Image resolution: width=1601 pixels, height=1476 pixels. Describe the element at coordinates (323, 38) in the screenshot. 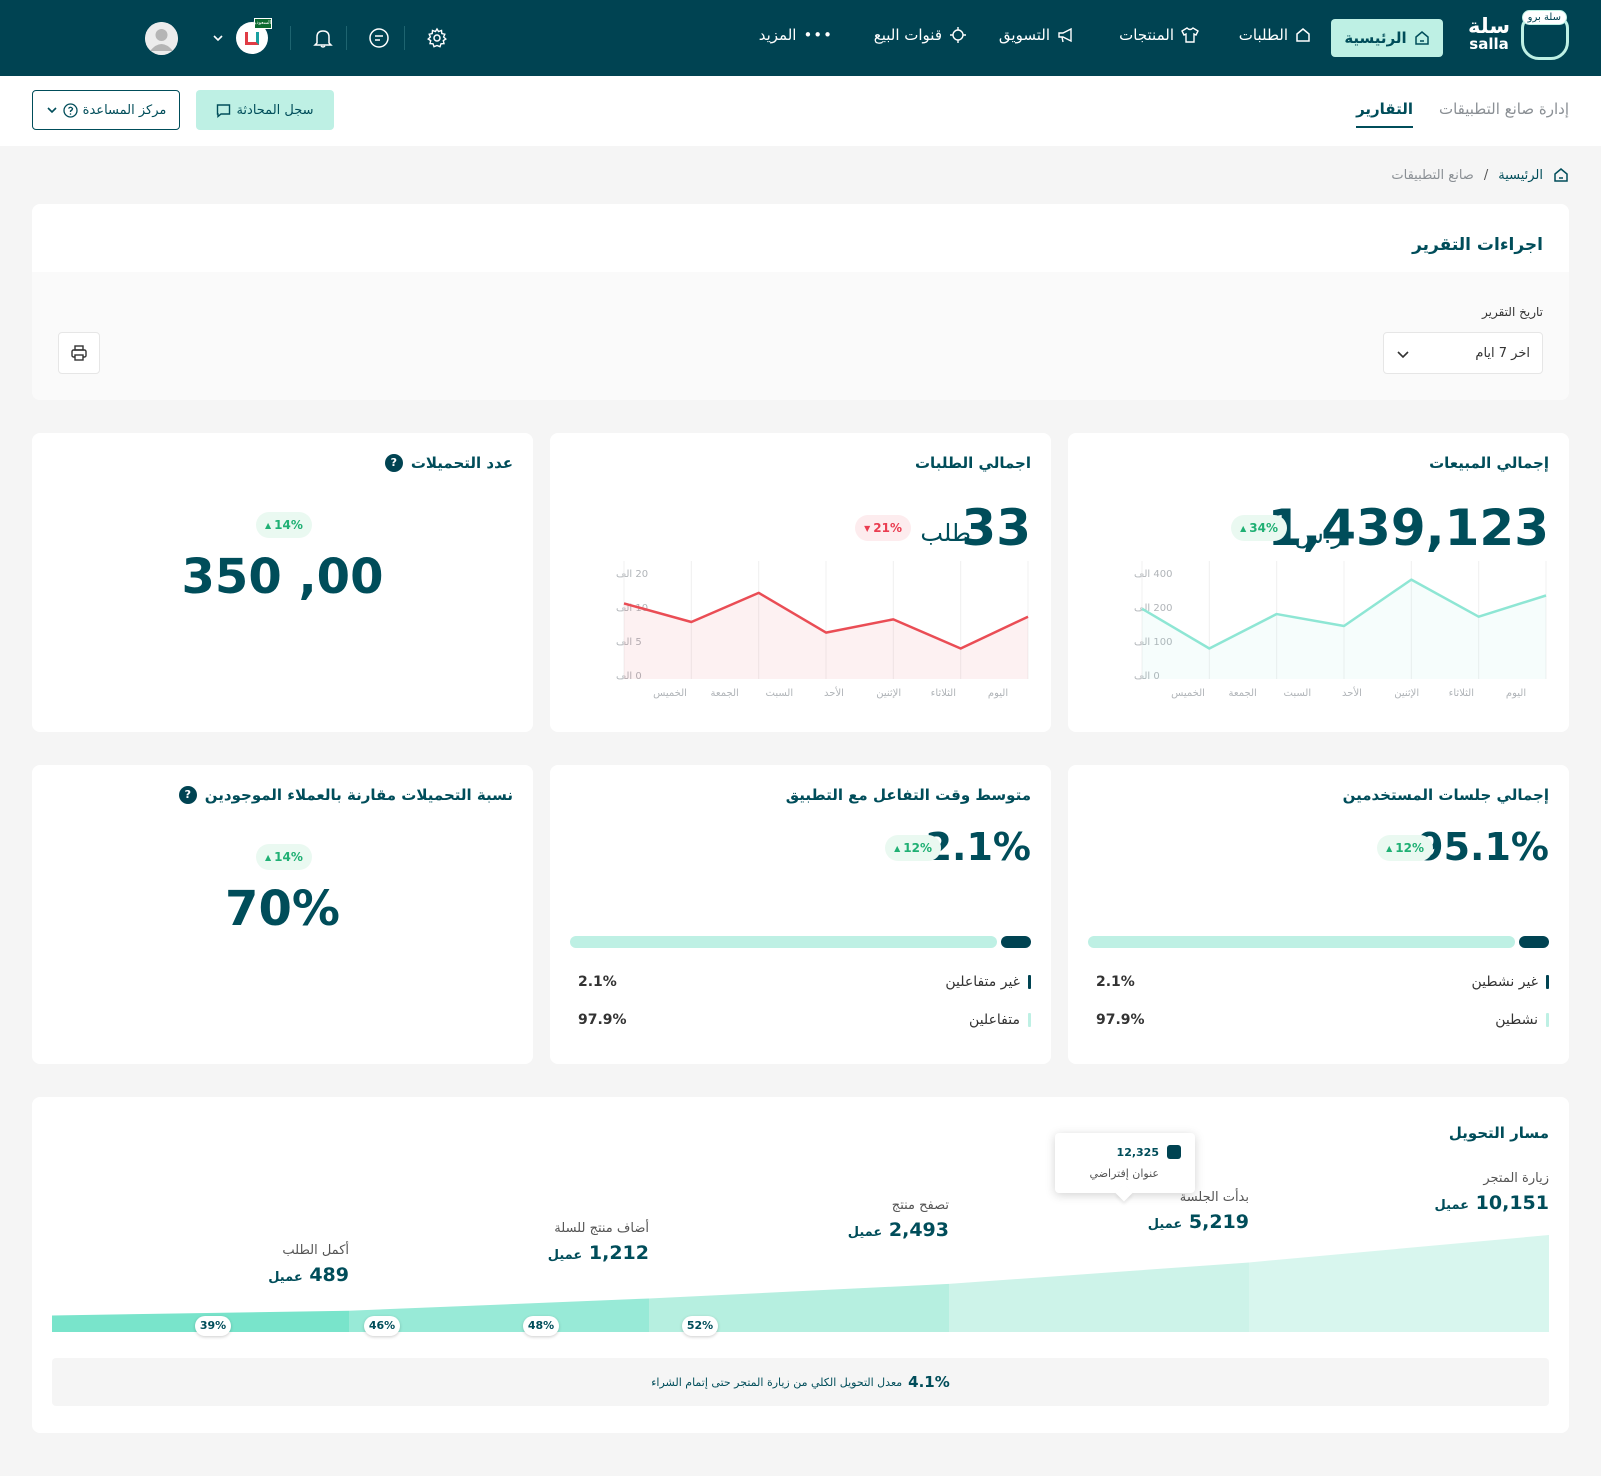

I see `notifications-button` at that location.